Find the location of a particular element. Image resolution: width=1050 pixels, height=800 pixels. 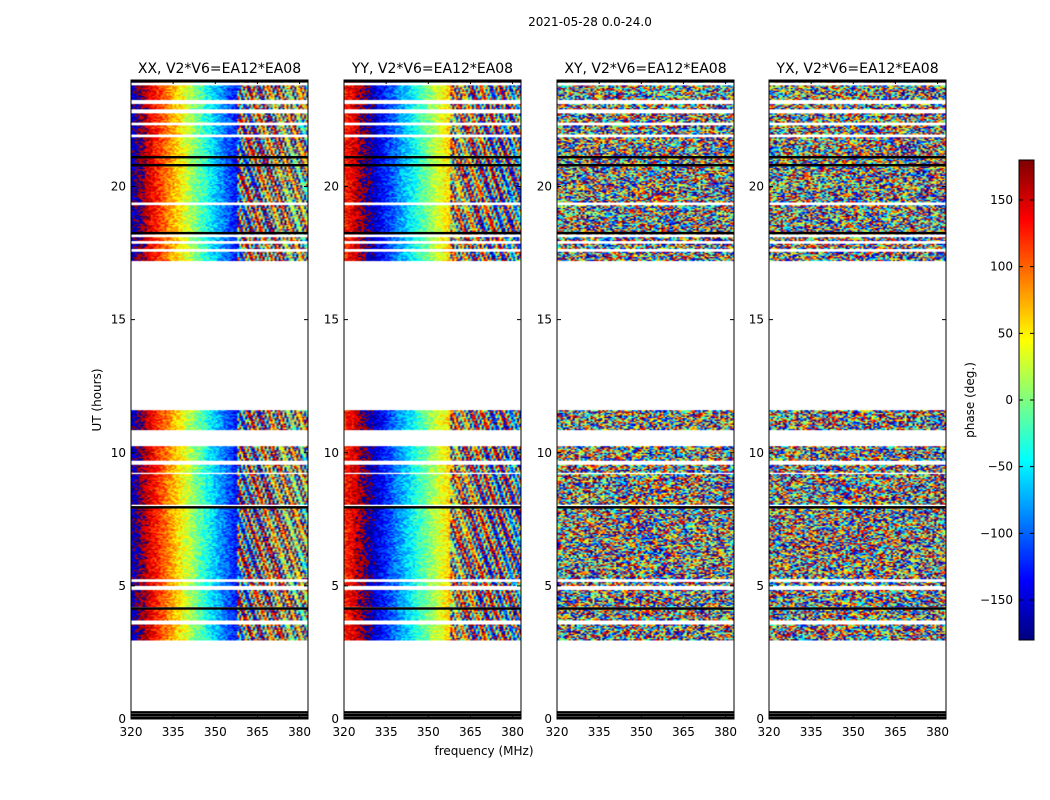

colorbar-tick-label: 100 is located at coordinates (1001, 267).